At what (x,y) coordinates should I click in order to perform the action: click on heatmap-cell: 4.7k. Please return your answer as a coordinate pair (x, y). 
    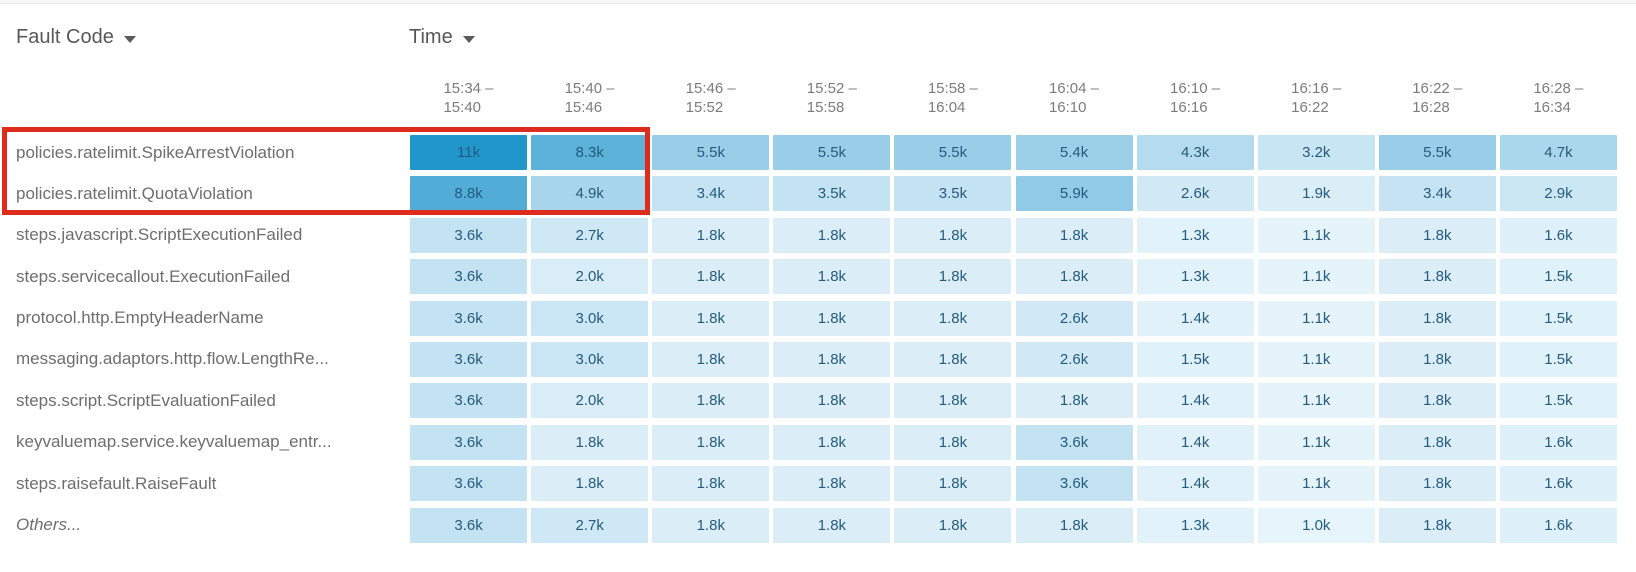
    Looking at the image, I should click on (1558, 152).